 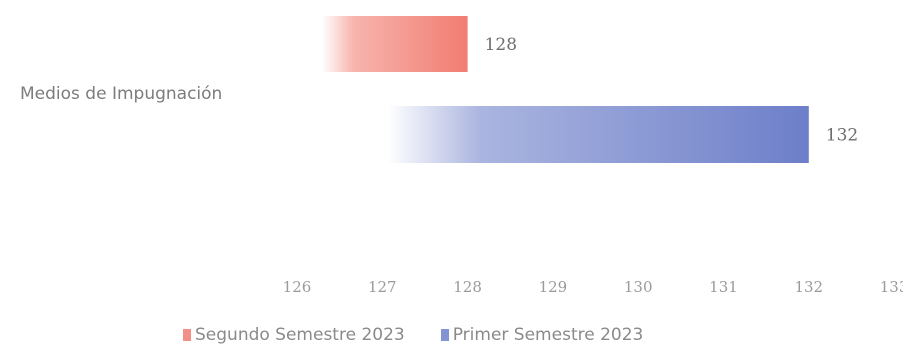 What do you see at coordinates (467, 287) in the screenshot?
I see `x-tick-label: 128` at bounding box center [467, 287].